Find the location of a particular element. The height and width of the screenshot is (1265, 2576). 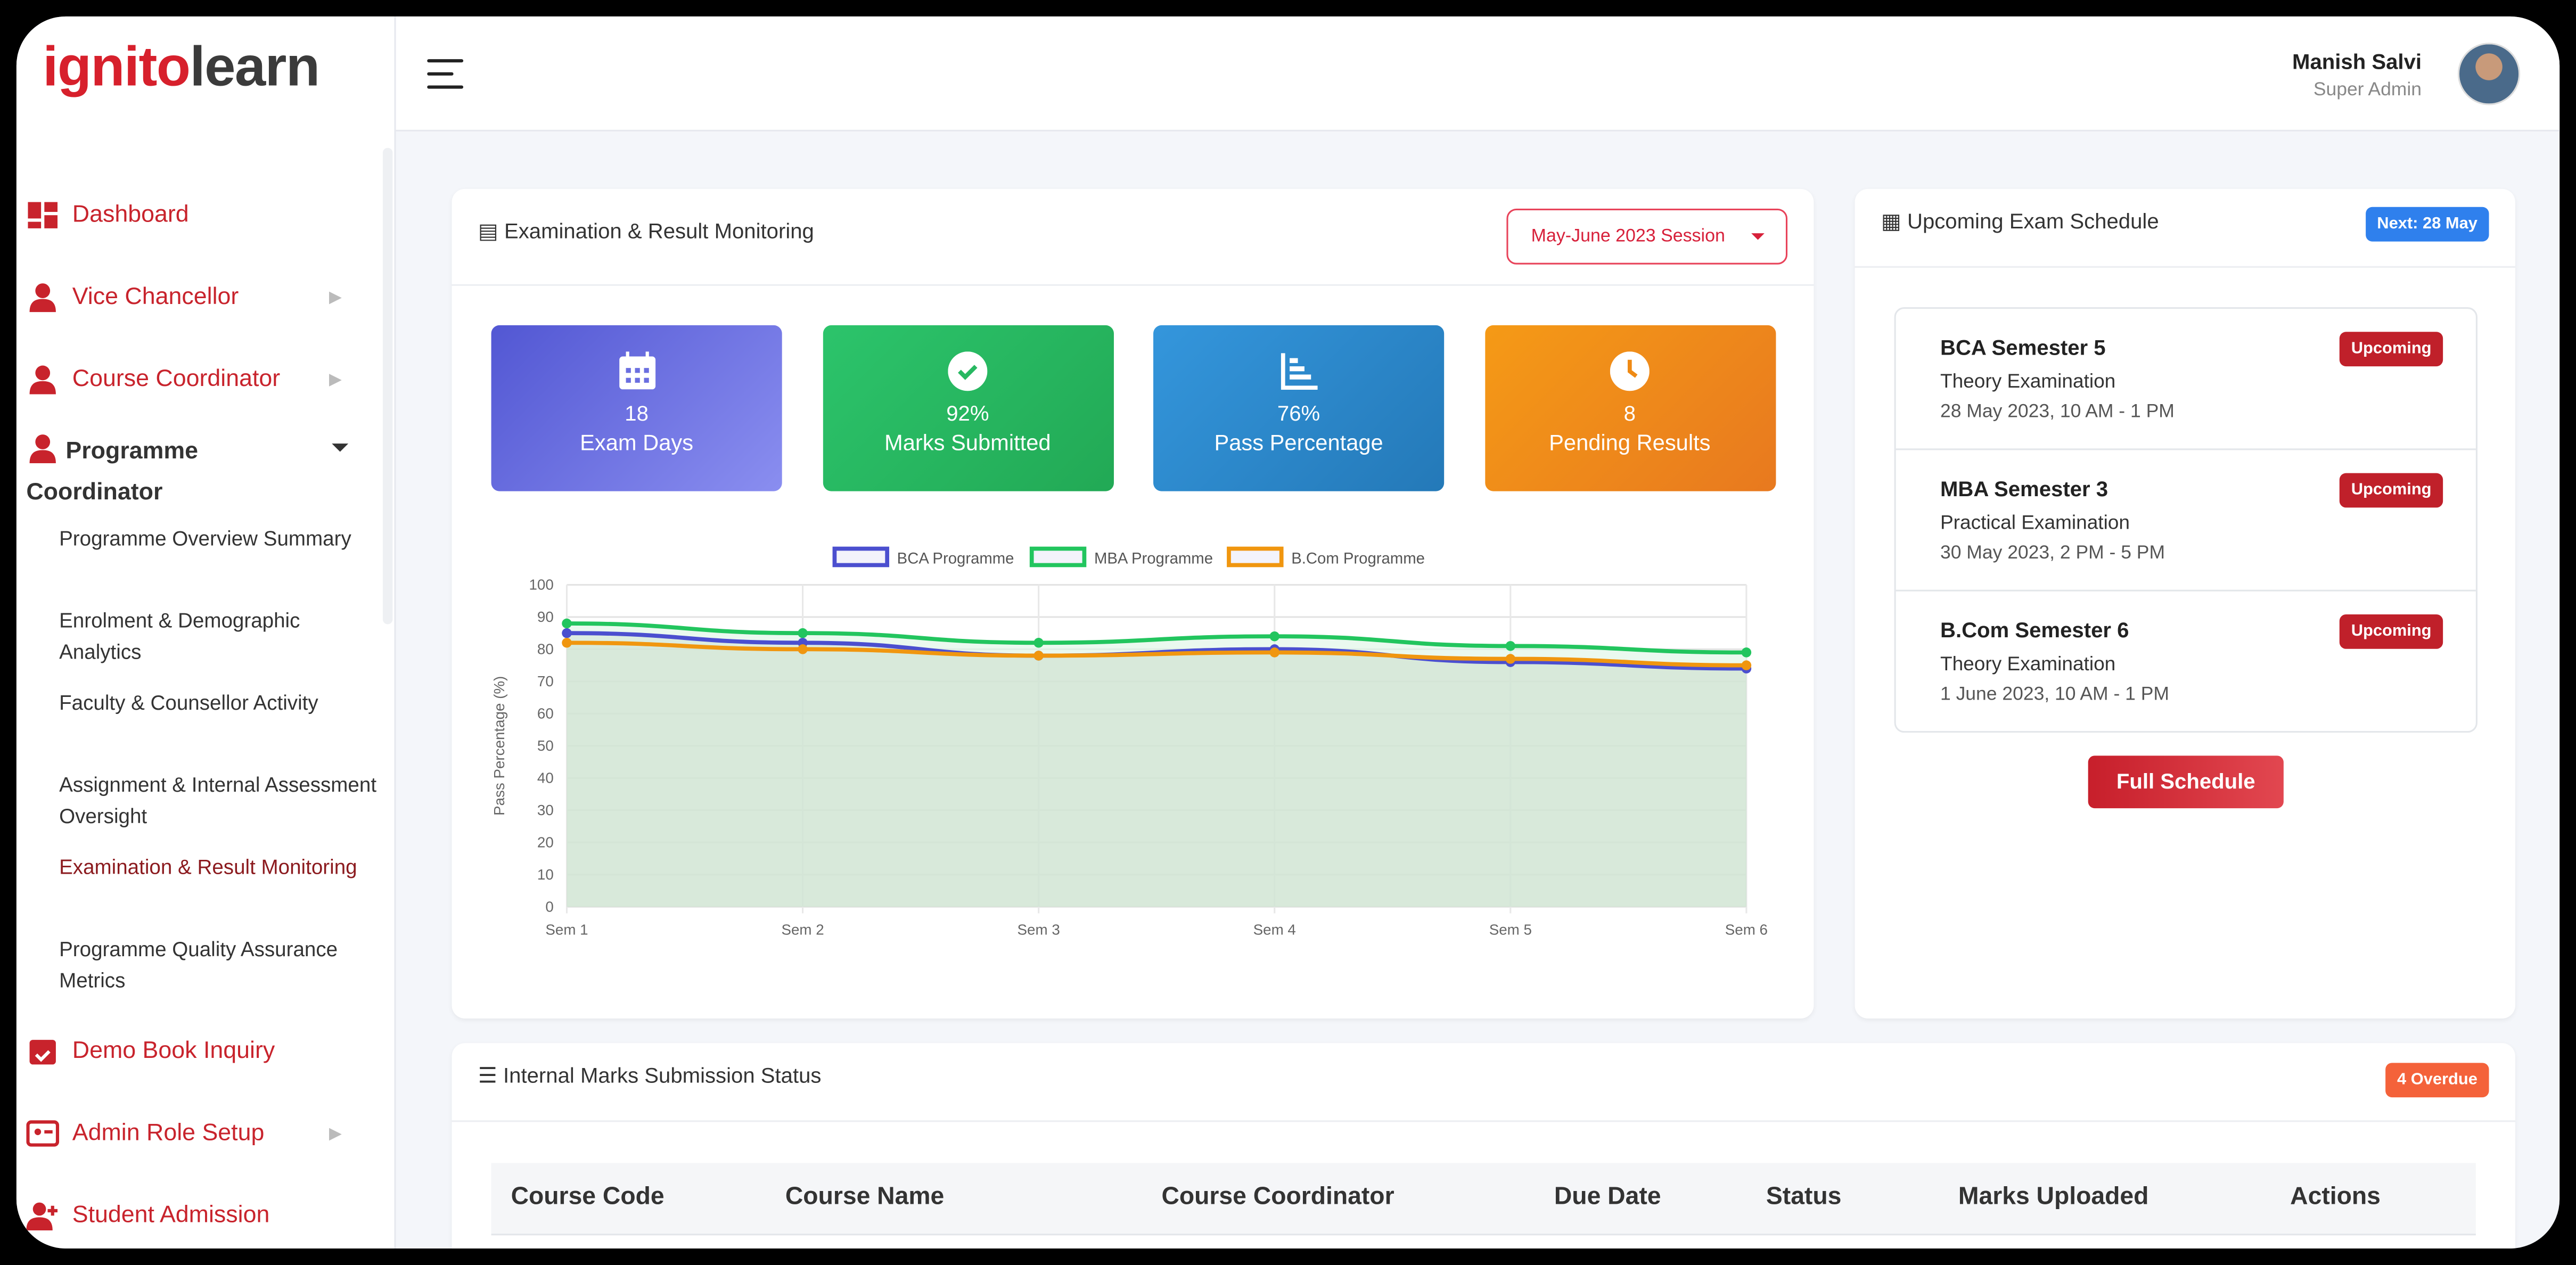

sidebar-scrollbar is located at coordinates (387, 386).